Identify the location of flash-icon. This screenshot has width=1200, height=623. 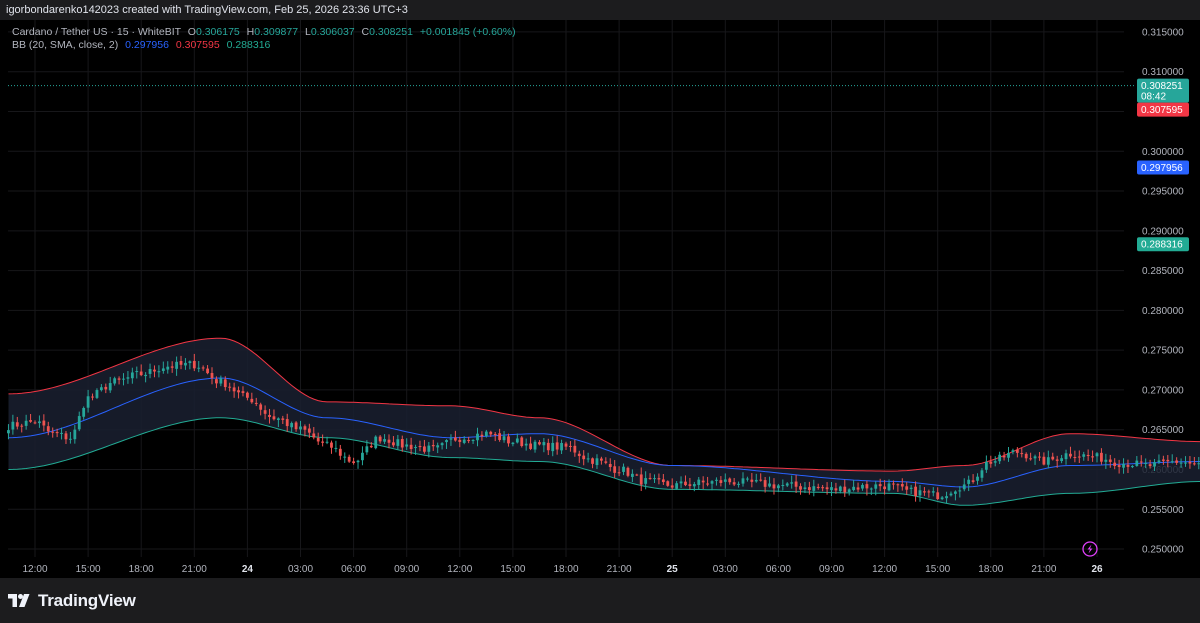
(1090, 549).